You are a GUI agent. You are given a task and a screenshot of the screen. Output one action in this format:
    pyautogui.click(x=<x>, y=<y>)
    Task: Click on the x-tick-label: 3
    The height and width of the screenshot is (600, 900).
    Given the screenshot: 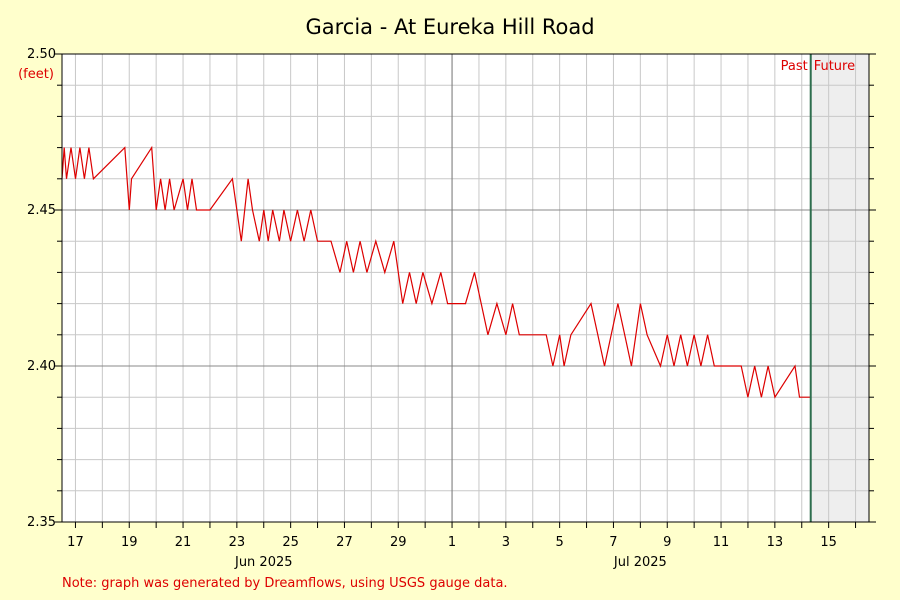 What is the action you would take?
    pyautogui.click(x=506, y=542)
    